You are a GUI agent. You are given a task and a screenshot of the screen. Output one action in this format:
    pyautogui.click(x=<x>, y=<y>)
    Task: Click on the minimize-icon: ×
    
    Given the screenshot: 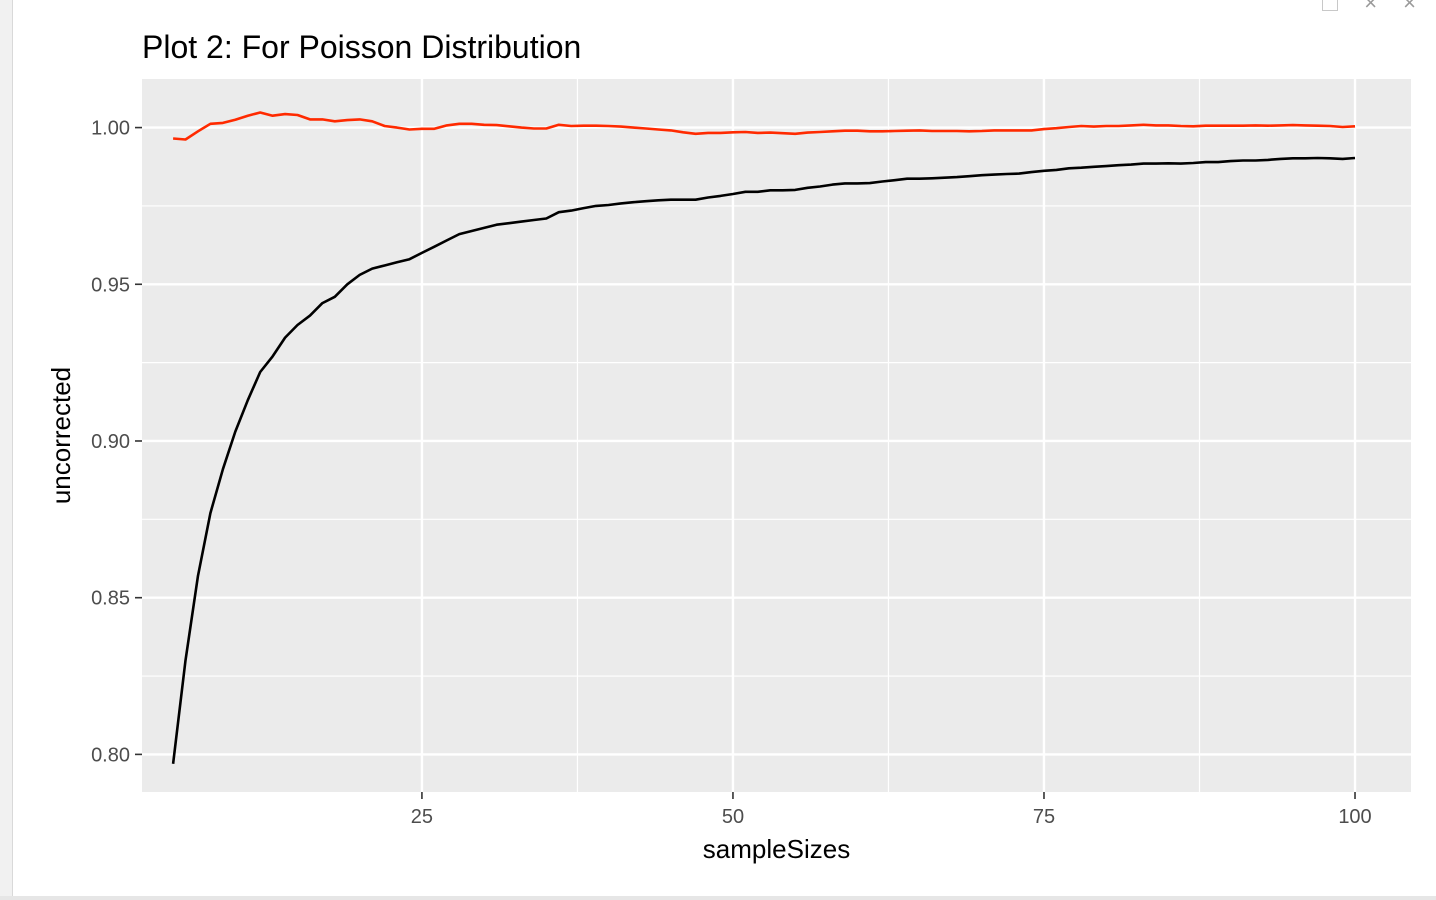 What is the action you would take?
    pyautogui.click(x=1371, y=7)
    